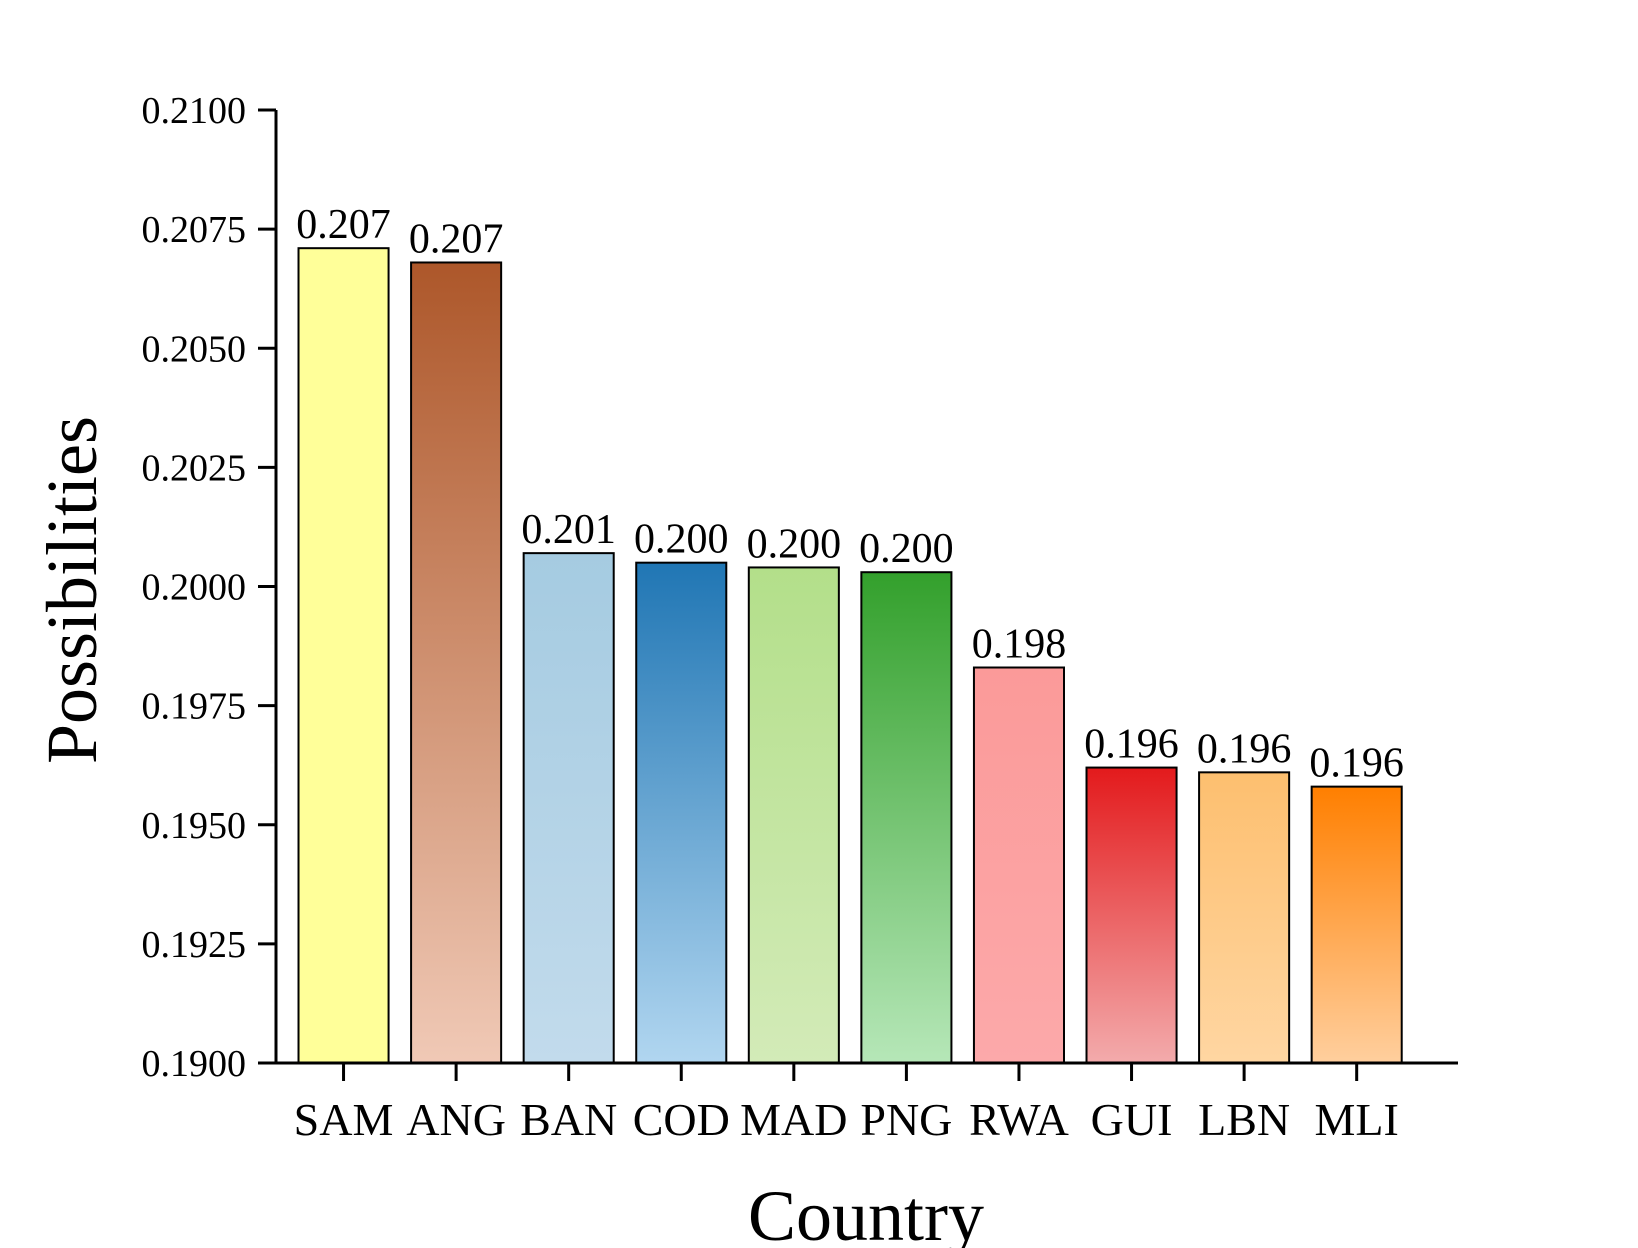  Describe the element at coordinates (1356, 764) in the screenshot. I see `data-label-mli: 0.196` at that location.